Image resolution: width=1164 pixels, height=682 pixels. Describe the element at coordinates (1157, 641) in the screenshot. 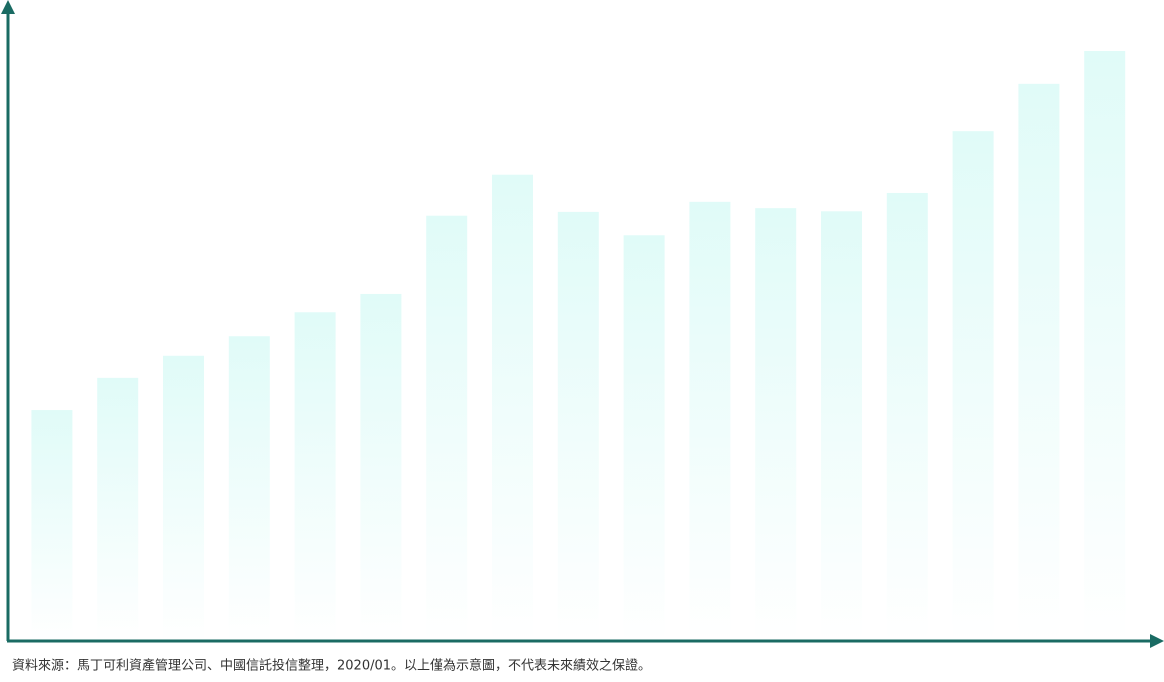

I see `x-axis-arrow` at that location.